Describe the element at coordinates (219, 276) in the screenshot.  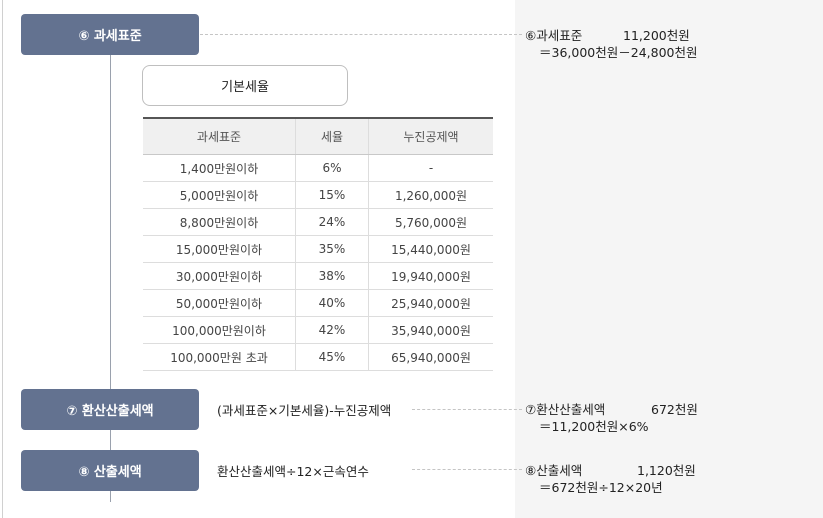
I see `cell-tax-base: 30,000만원이하` at that location.